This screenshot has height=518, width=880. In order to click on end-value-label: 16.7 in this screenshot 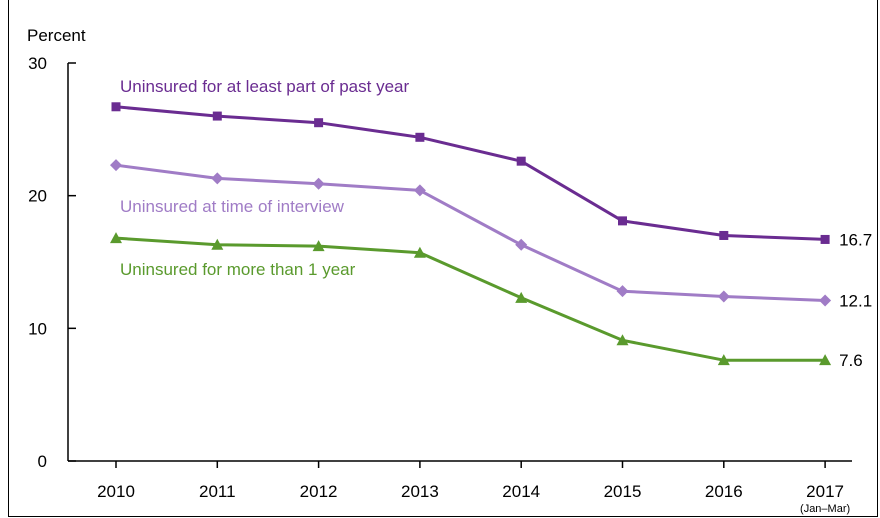, I will do `click(855, 239)`.